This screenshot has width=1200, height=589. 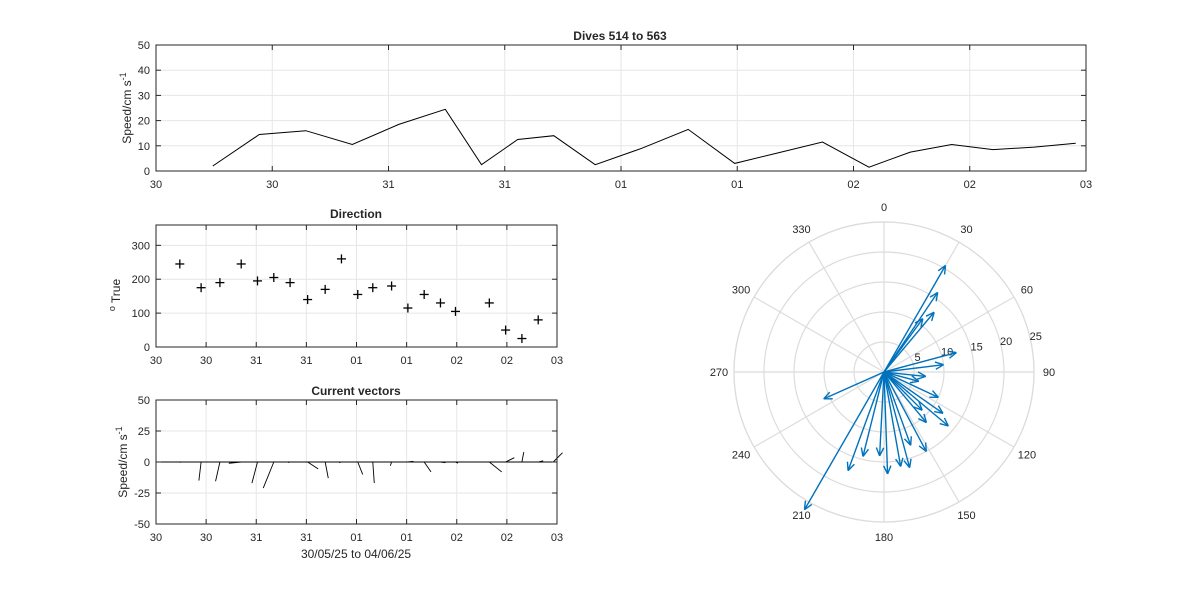 I want to click on polar-grid, so click(x=884, y=372).